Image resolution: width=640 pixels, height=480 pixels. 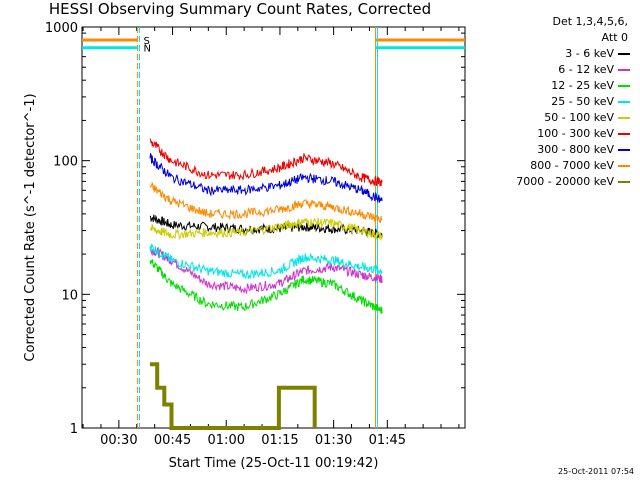 What do you see at coordinates (74, 429) in the screenshot?
I see `y-tick-label: 1` at bounding box center [74, 429].